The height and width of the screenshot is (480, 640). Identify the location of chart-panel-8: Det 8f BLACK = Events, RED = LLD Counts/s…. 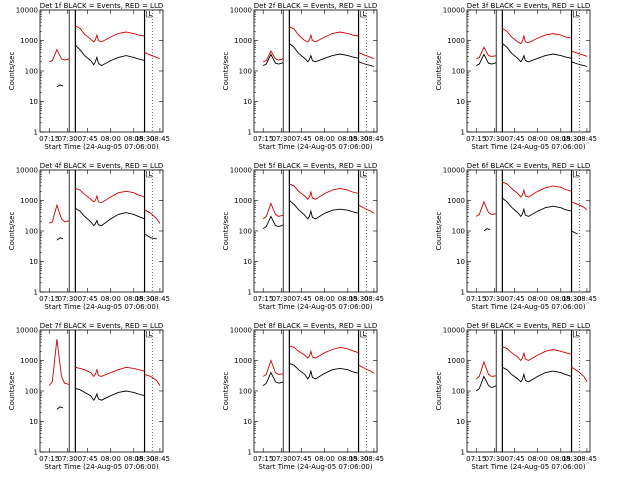
(303, 396).